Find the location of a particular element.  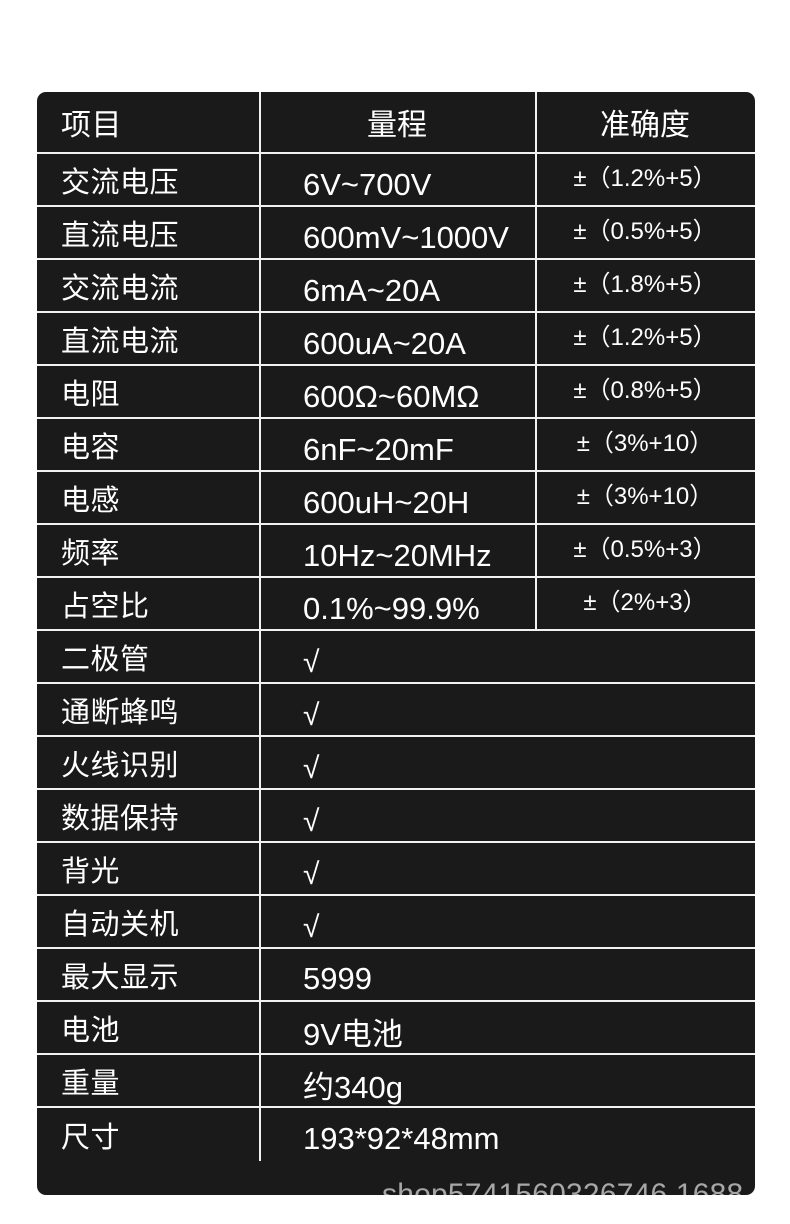

row-item-label: 交流电流 is located at coordinates (120, 288).